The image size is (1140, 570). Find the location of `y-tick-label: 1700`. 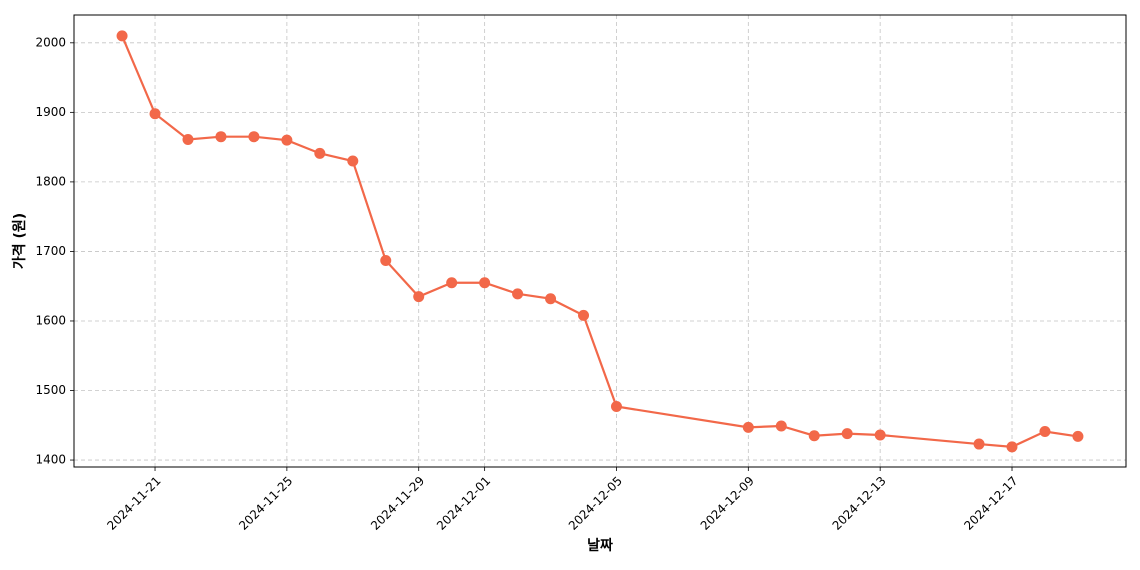

y-tick-label: 1700 is located at coordinates (50, 251).